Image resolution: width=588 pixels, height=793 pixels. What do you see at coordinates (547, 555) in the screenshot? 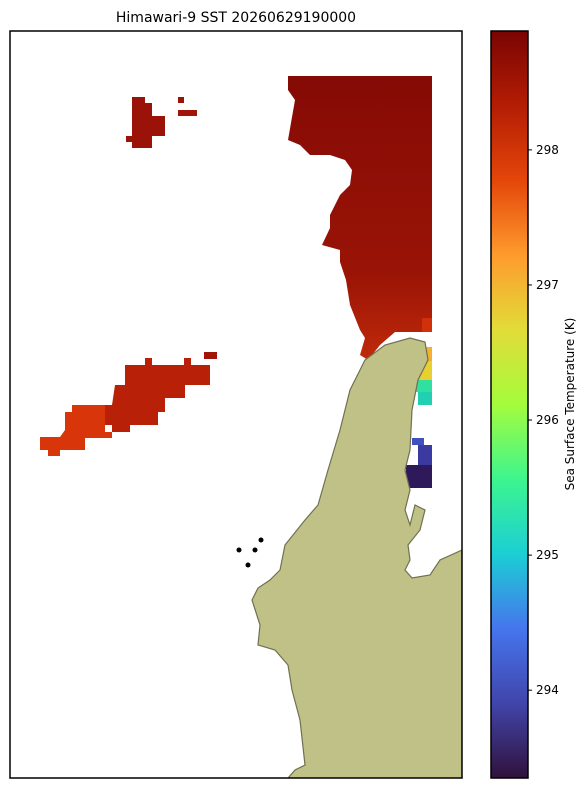
I see `colorbar-tick-label: 295` at bounding box center [547, 555].